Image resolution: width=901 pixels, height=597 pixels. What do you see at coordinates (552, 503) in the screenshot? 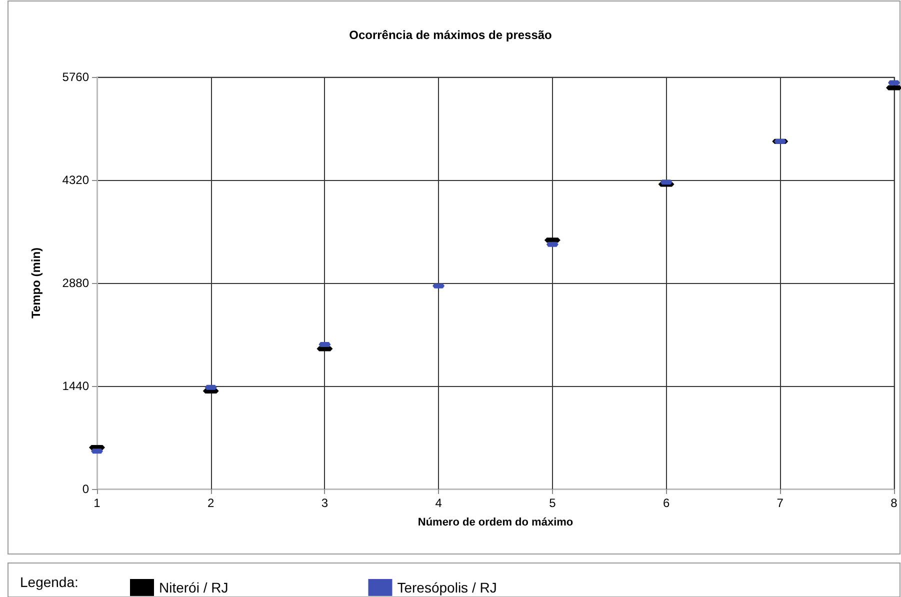
I see `x-tick-label: 5` at bounding box center [552, 503].